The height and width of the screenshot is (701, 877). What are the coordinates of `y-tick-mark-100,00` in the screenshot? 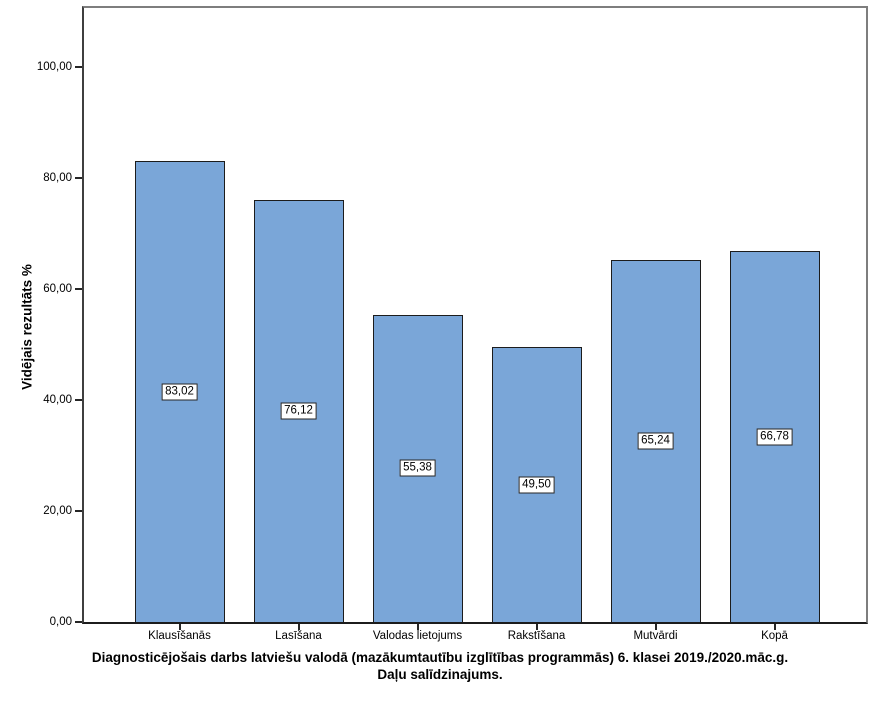 It's located at (78, 67).